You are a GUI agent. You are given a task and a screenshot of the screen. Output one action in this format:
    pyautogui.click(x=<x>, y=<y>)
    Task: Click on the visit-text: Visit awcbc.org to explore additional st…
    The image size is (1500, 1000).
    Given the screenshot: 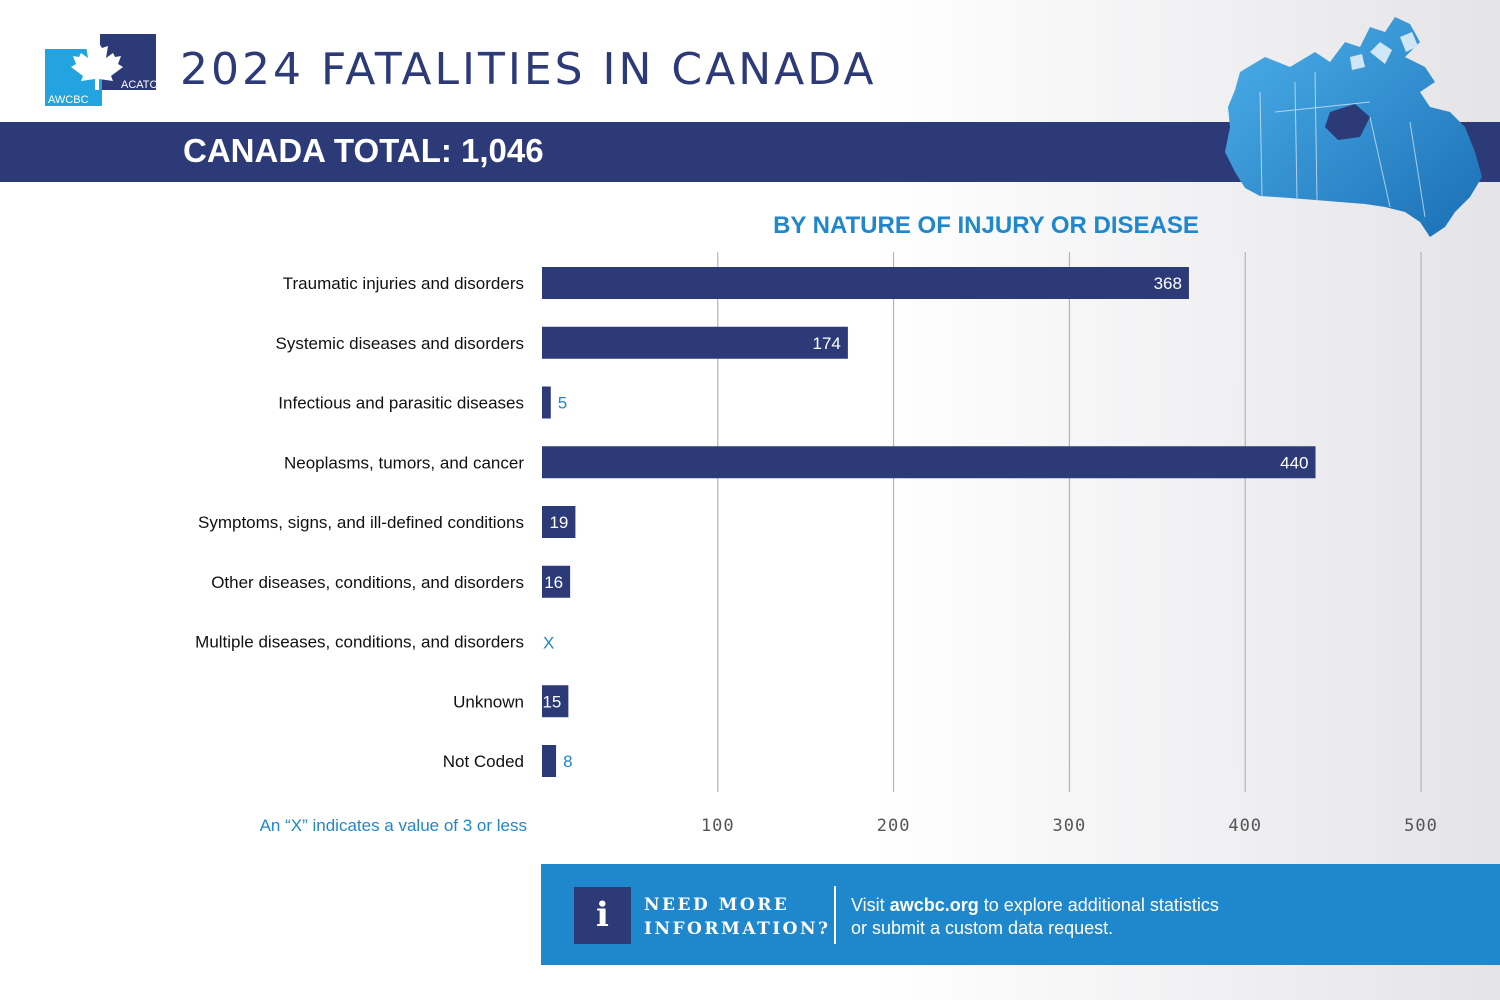 What is the action you would take?
    pyautogui.click(x=1061, y=917)
    